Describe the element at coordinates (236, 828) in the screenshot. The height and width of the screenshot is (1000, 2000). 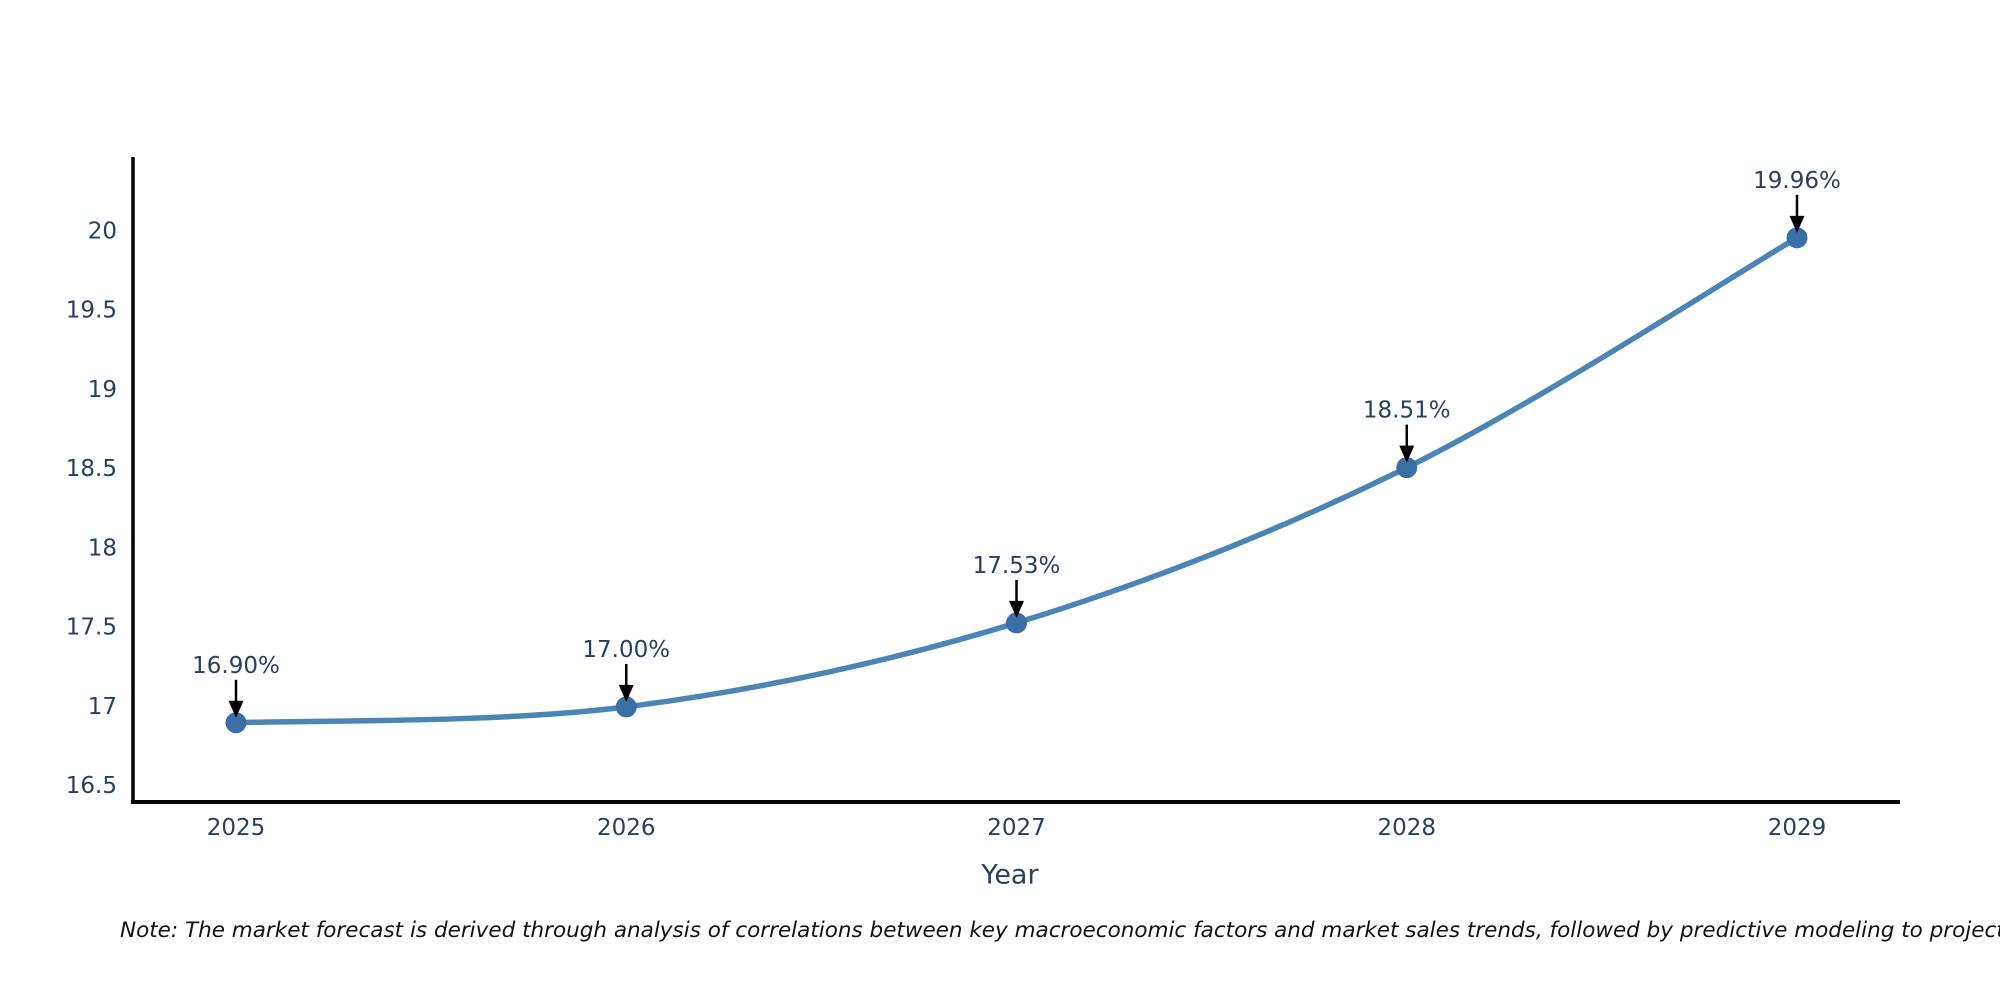
I see `x-tick-label: 2025` at that location.